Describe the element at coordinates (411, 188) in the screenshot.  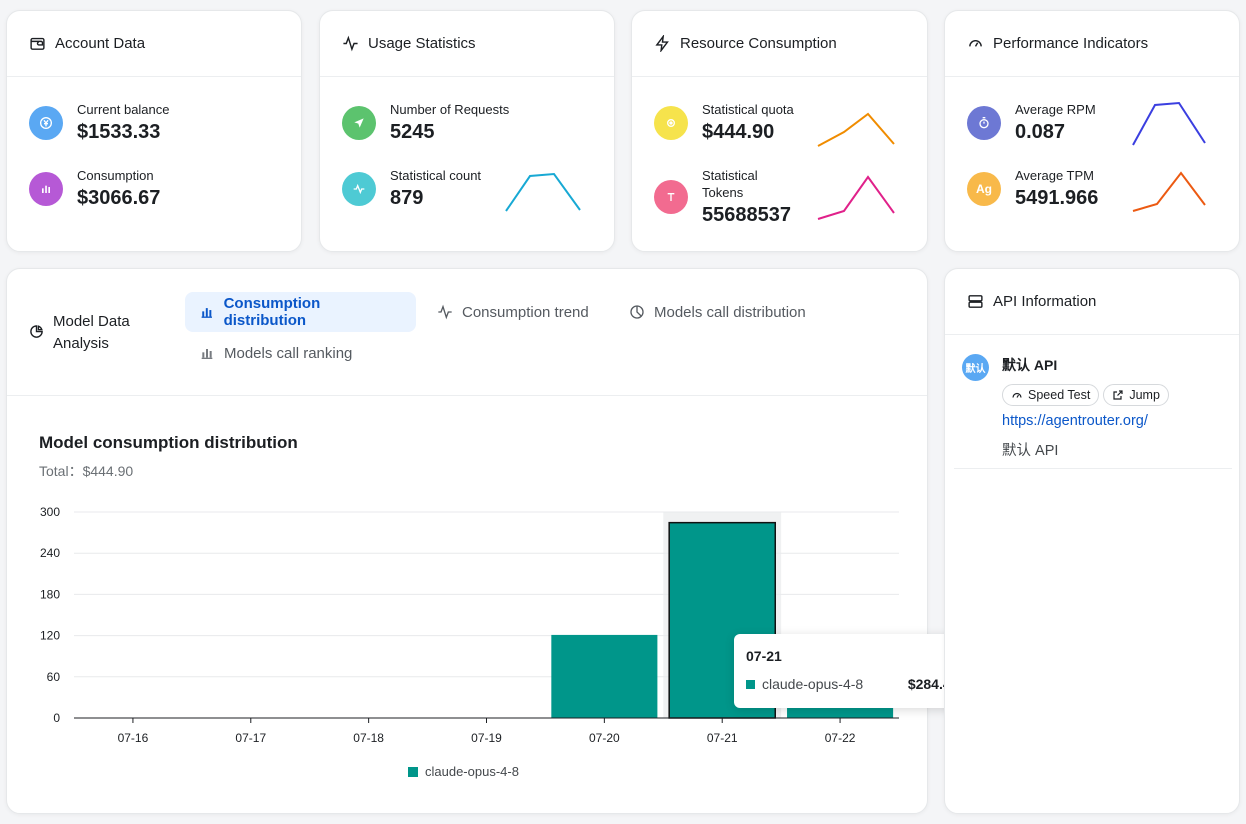
I see `count-stat: Statistical count 879` at that location.